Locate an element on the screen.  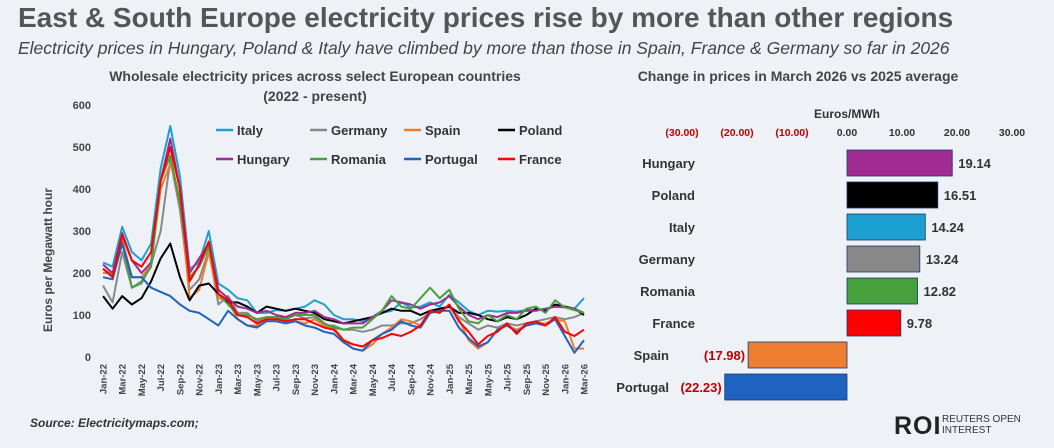
bar-value-label: 13.24 is located at coordinates (942, 259).